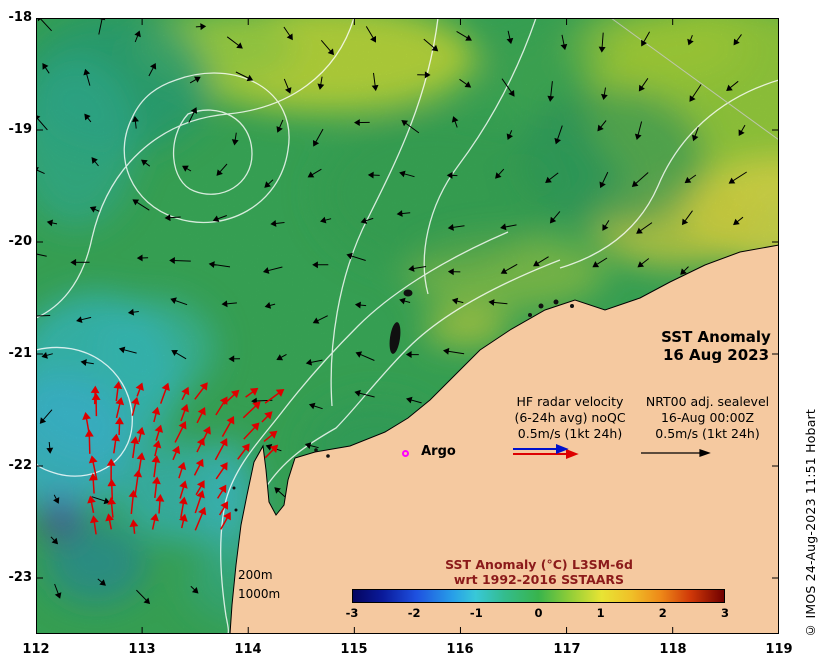 The width and height of the screenshot is (819, 672). Describe the element at coordinates (570, 401) in the screenshot. I see `hf-legend-line1: HF radar velocity` at that location.